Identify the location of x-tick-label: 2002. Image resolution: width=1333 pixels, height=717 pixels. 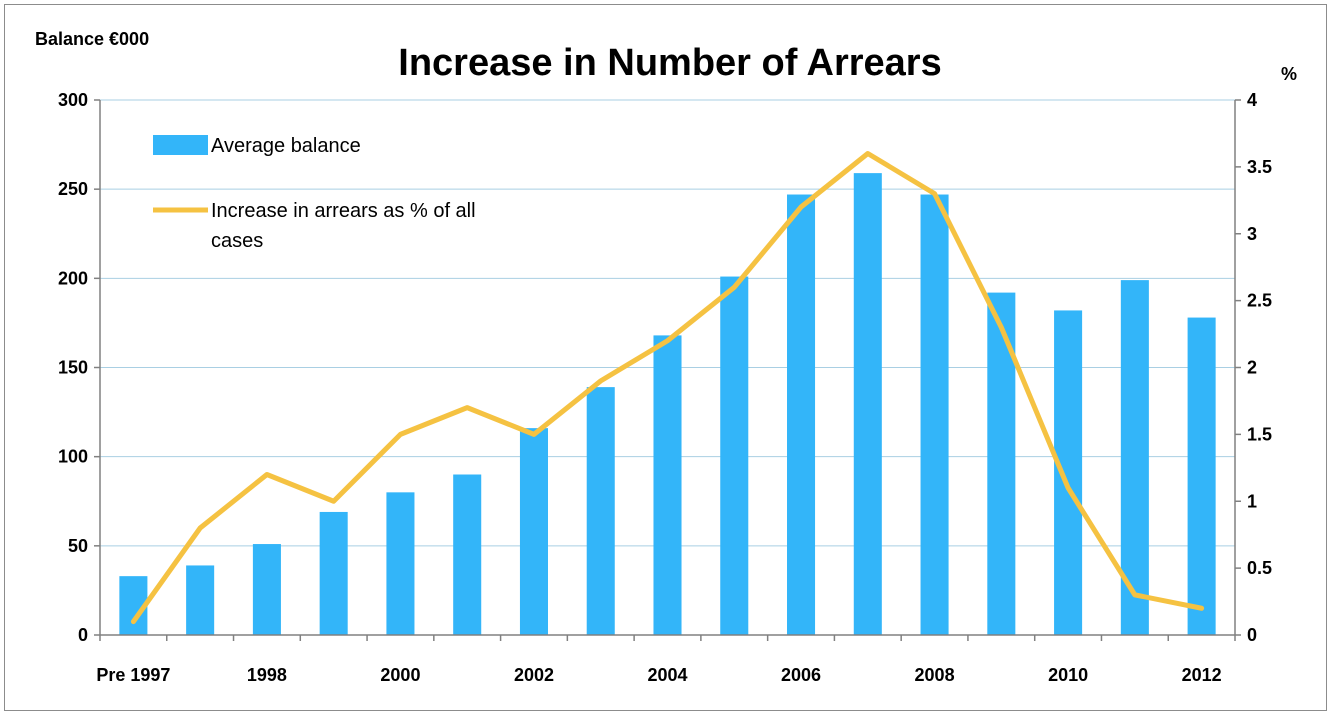
(534, 675).